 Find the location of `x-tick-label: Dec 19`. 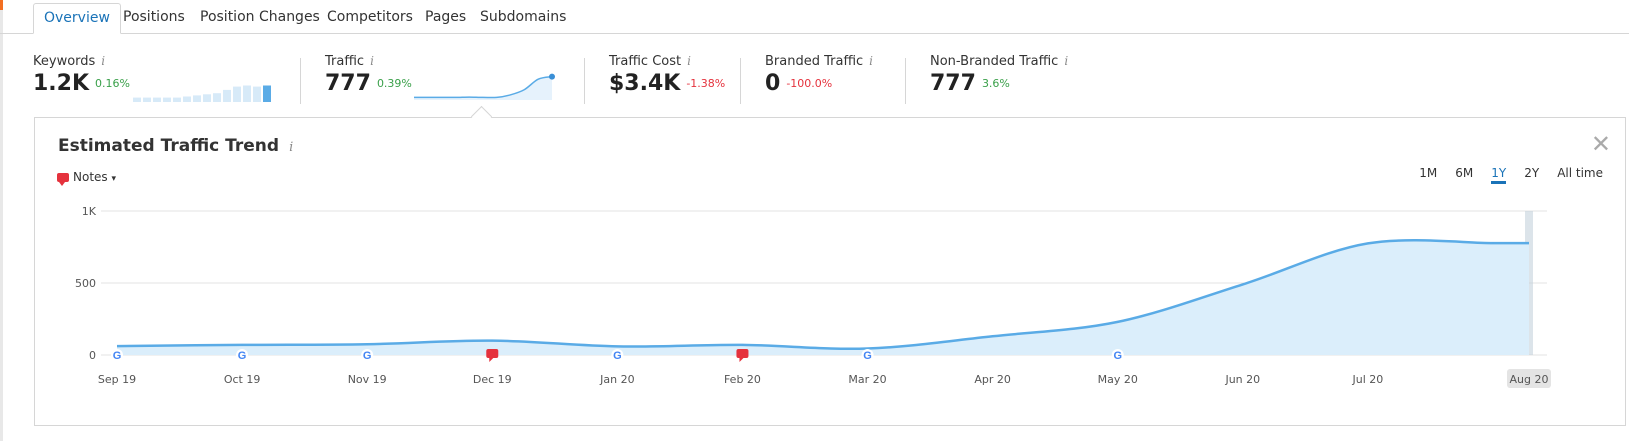

x-tick-label: Dec 19 is located at coordinates (492, 379).